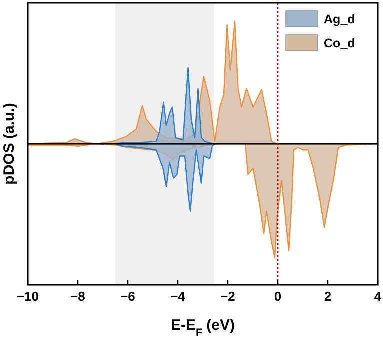  Describe the element at coordinates (228, 296) in the screenshot. I see `x-tick-label: −2` at that location.